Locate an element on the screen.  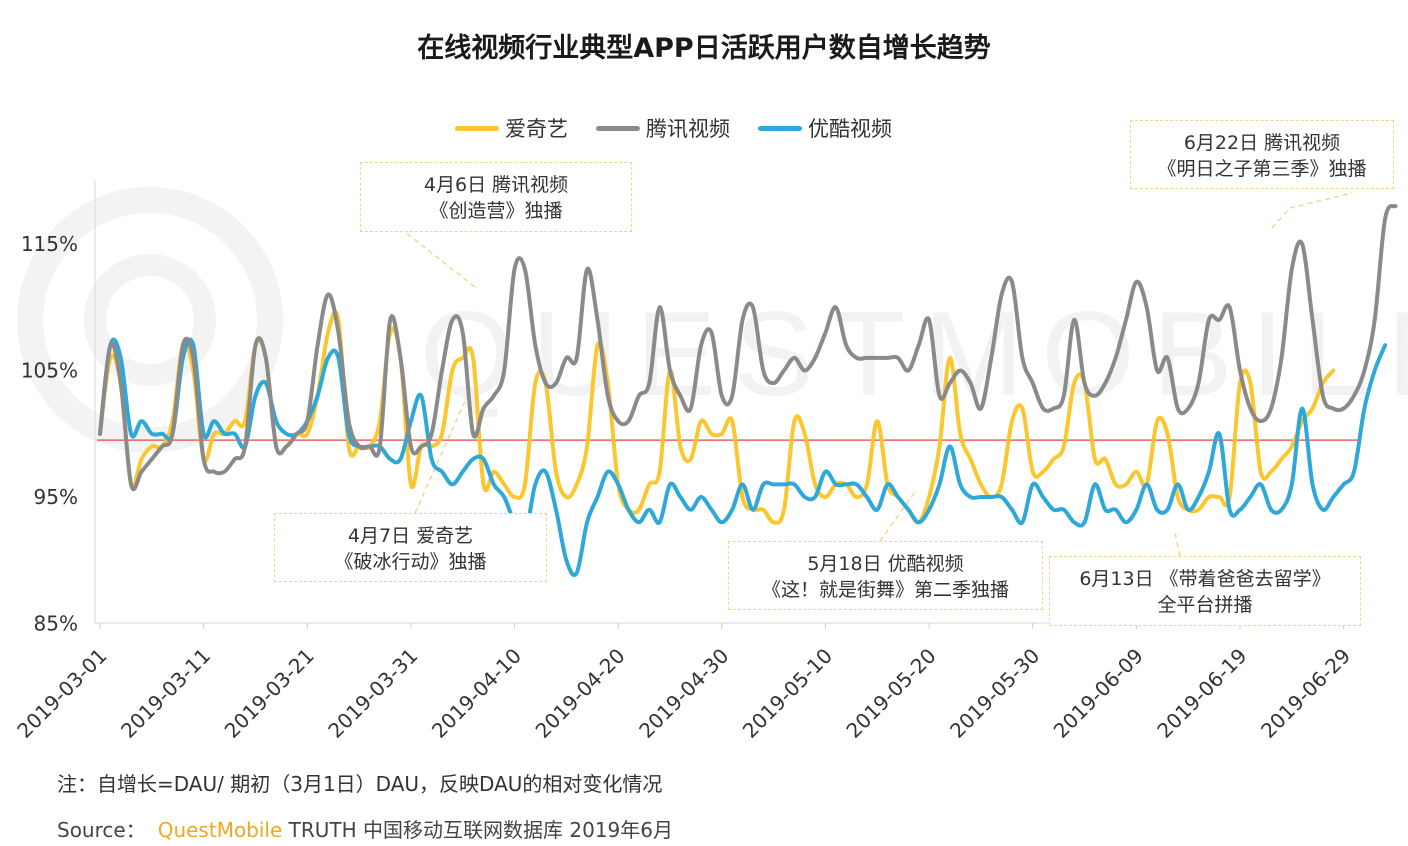
x-tick-label: 2019-03-01 is located at coordinates (61, 693).